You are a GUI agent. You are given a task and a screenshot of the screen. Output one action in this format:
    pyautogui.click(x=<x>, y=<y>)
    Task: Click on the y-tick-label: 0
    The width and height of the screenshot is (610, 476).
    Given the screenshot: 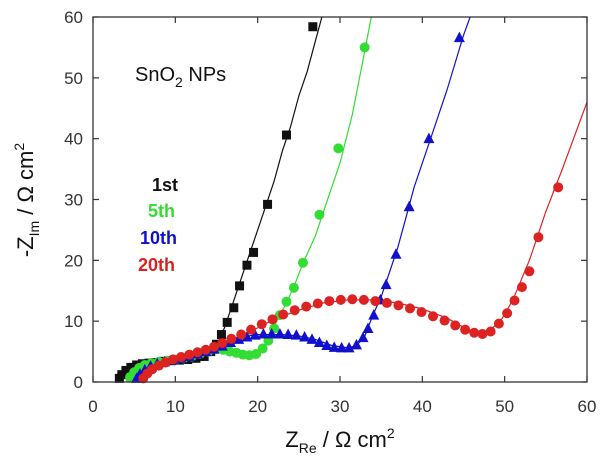 What is the action you would take?
    pyautogui.click(x=78, y=382)
    